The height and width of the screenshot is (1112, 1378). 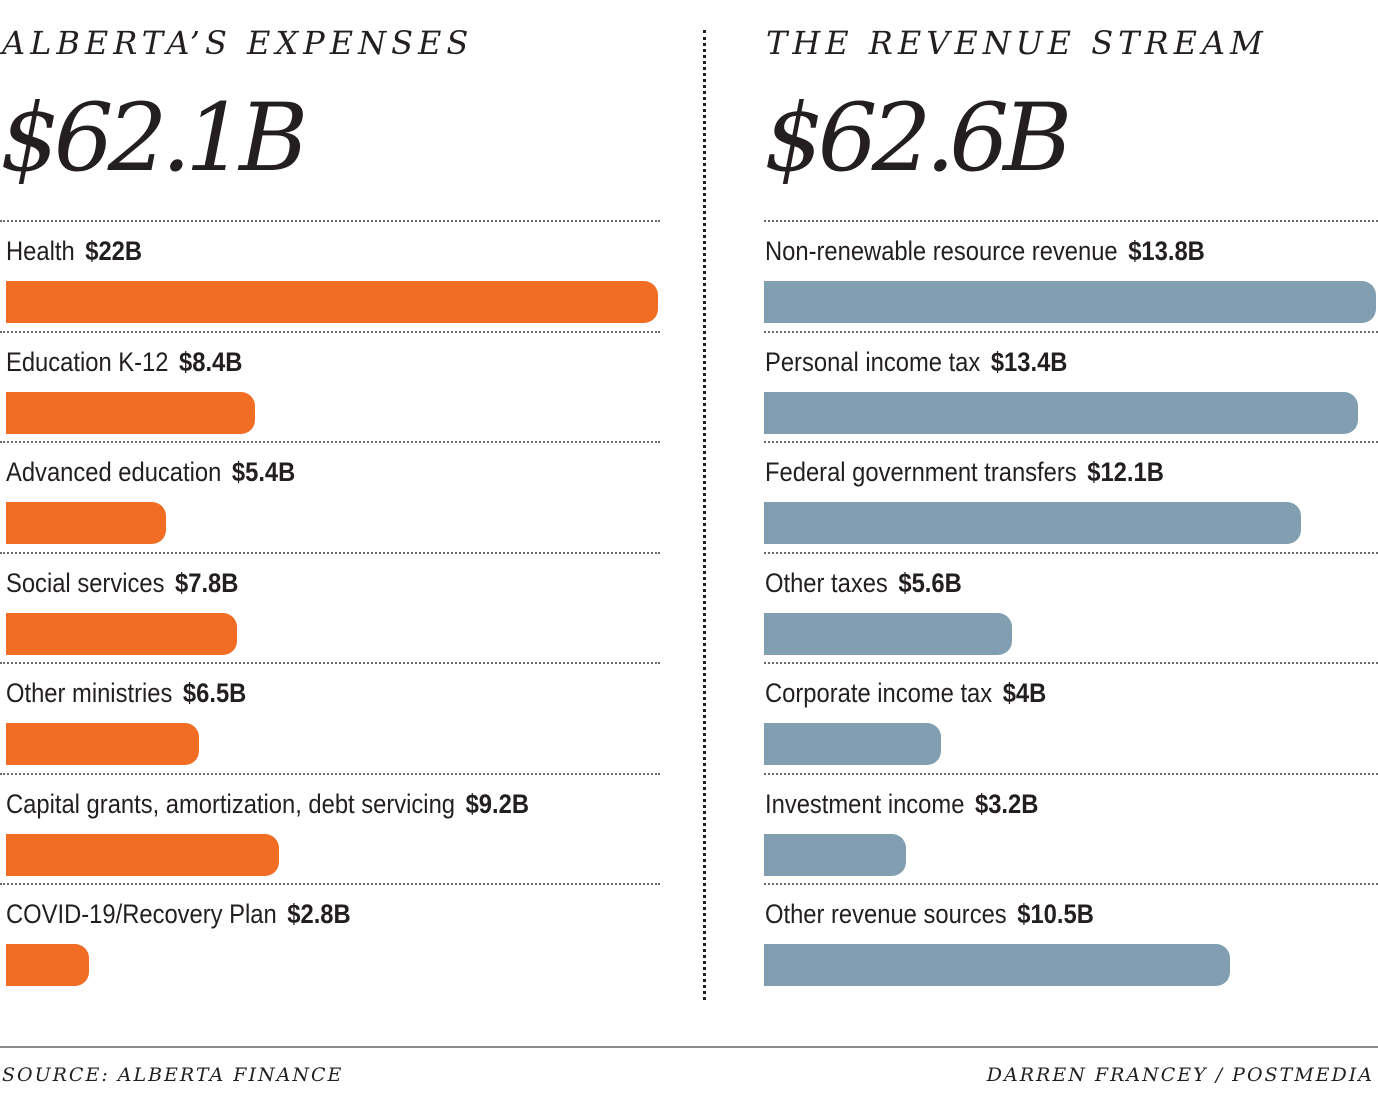 I want to click on revenue-row: Corporate income tax $4B, so click(x=1071, y=717).